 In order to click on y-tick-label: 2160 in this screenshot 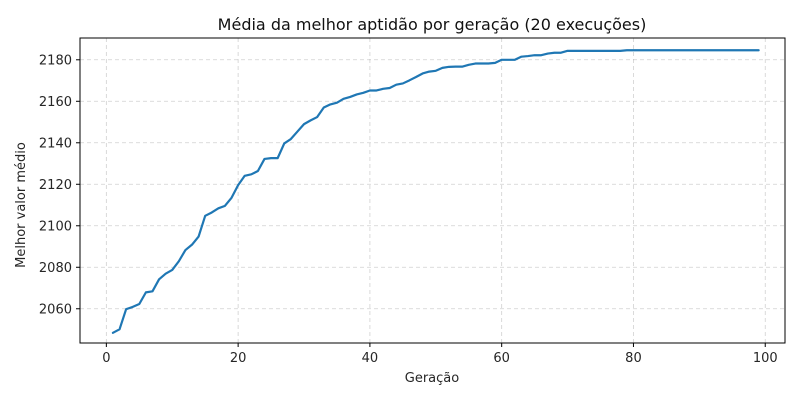, I will do `click(55, 102)`.